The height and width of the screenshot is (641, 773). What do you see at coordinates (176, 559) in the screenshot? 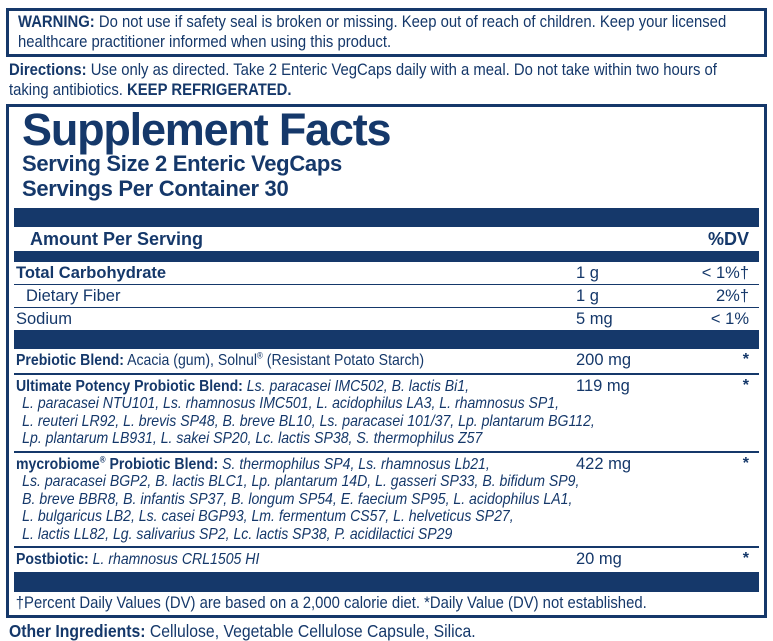
I see `blend-description: L. rhamnosus CRL1505 HI` at bounding box center [176, 559].